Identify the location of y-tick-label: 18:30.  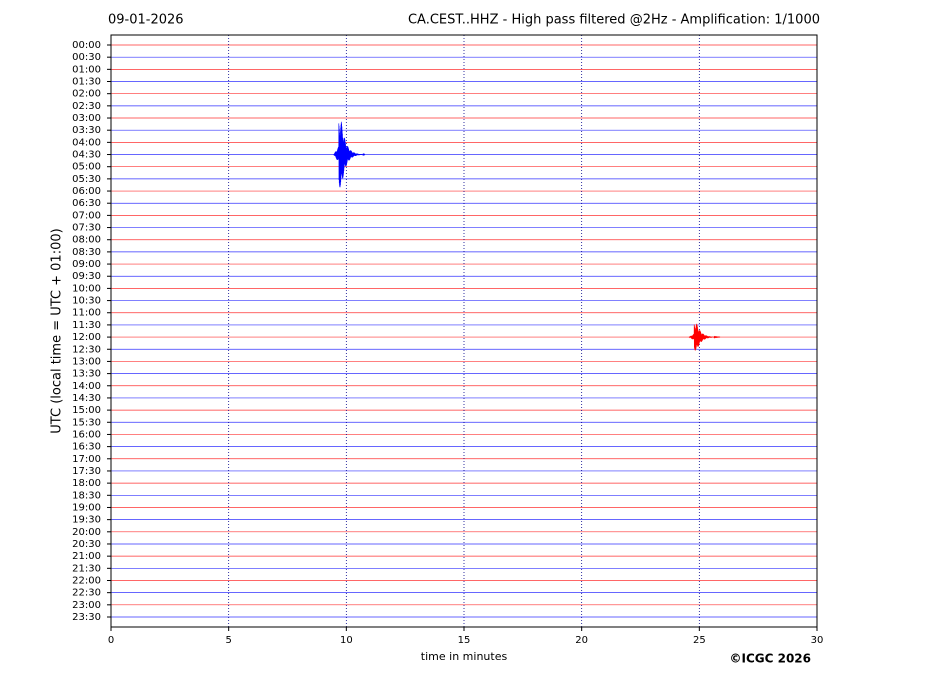
(86, 495).